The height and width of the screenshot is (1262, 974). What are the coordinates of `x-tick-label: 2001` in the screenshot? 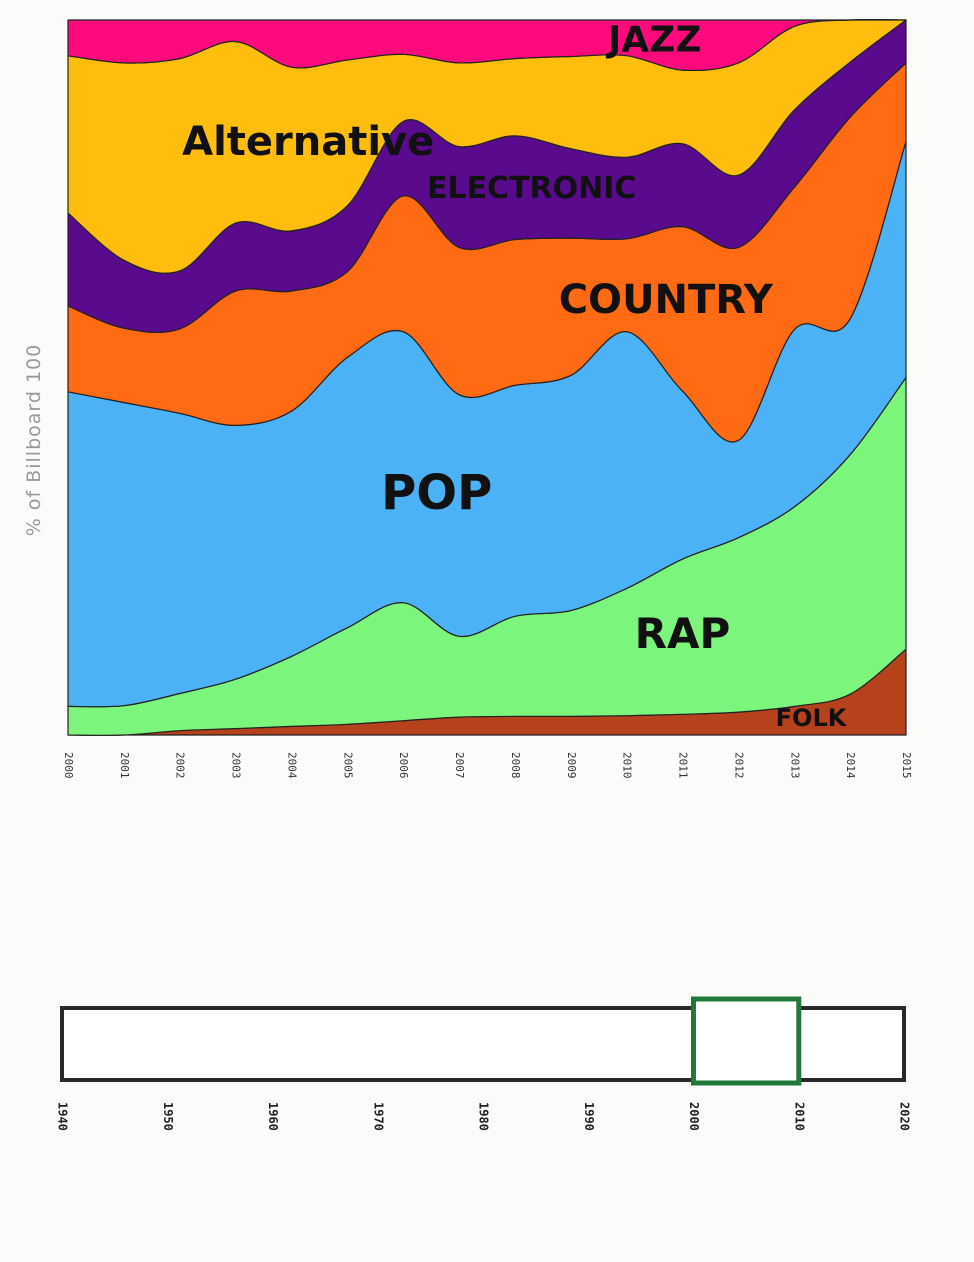 It's located at (124, 765).